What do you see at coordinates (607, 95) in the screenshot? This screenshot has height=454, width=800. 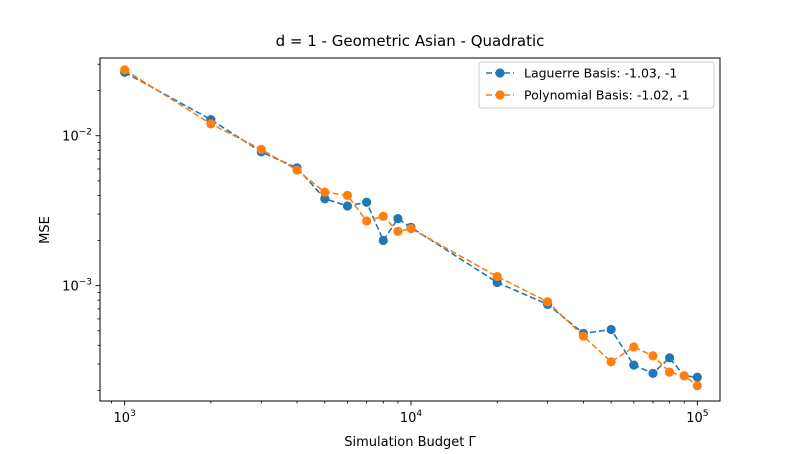 I see `legend-label-2: Polynomial Basis: -1.02, -1` at bounding box center [607, 95].